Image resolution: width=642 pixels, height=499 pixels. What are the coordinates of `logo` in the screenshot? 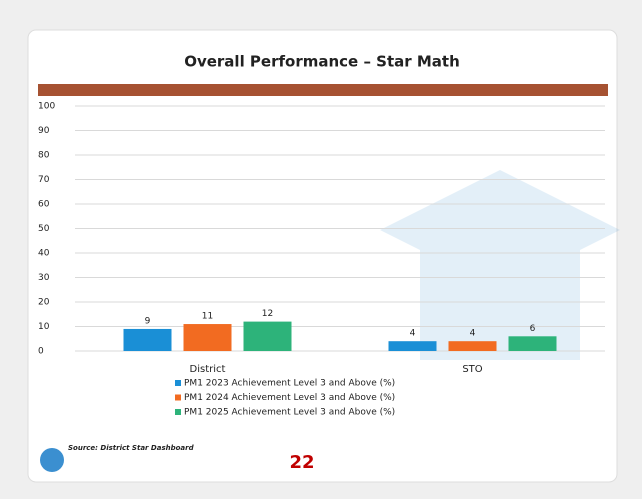 It's located at (52, 460).